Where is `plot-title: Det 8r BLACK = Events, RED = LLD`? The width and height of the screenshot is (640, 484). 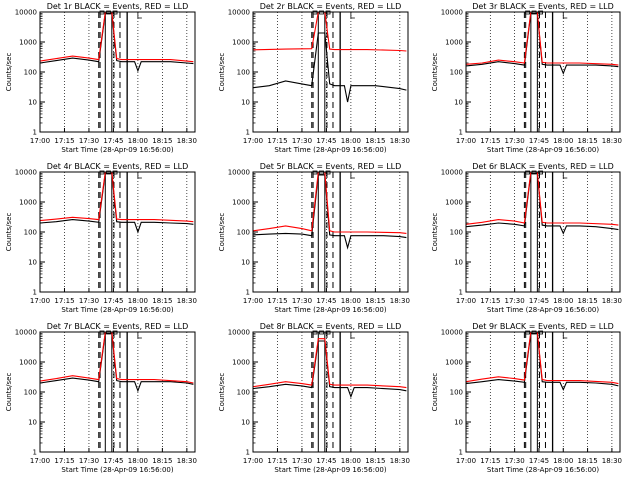 plot-title: Det 8r BLACK = Events, RED = LLD is located at coordinates (331, 326).